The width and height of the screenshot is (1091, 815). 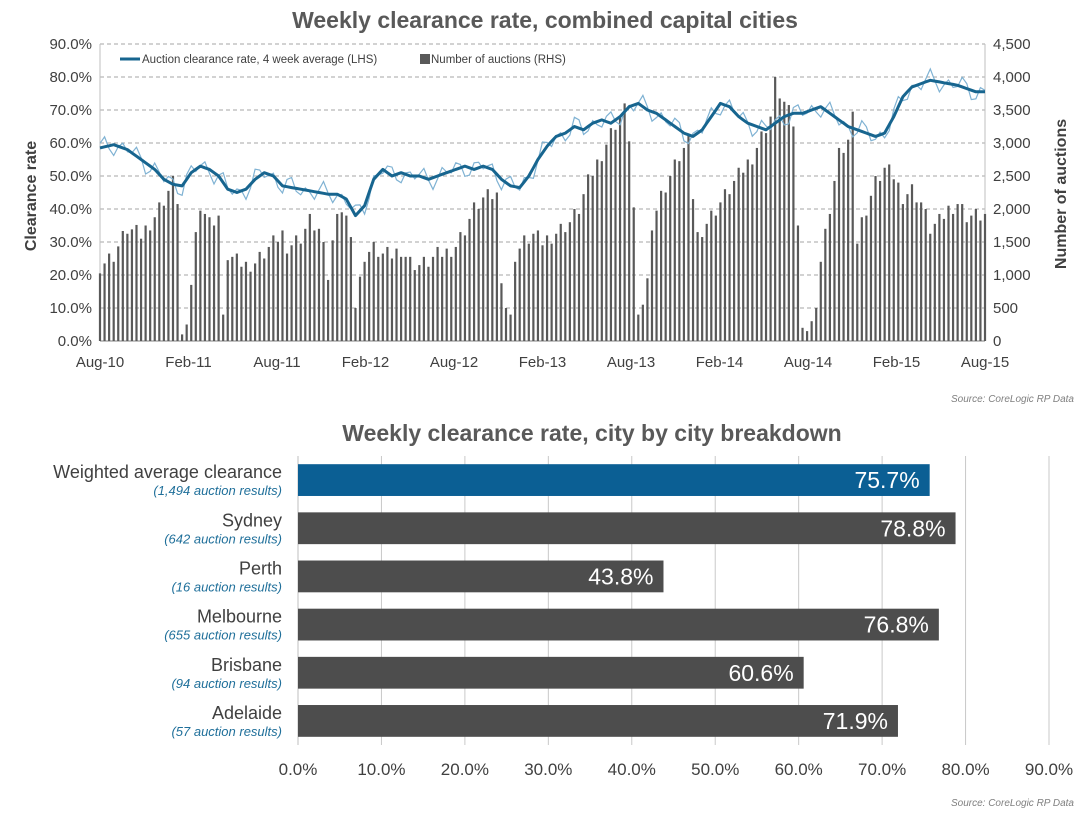 What do you see at coordinates (188, 362) in the screenshot?
I see `x-tick-label: Feb-11` at bounding box center [188, 362].